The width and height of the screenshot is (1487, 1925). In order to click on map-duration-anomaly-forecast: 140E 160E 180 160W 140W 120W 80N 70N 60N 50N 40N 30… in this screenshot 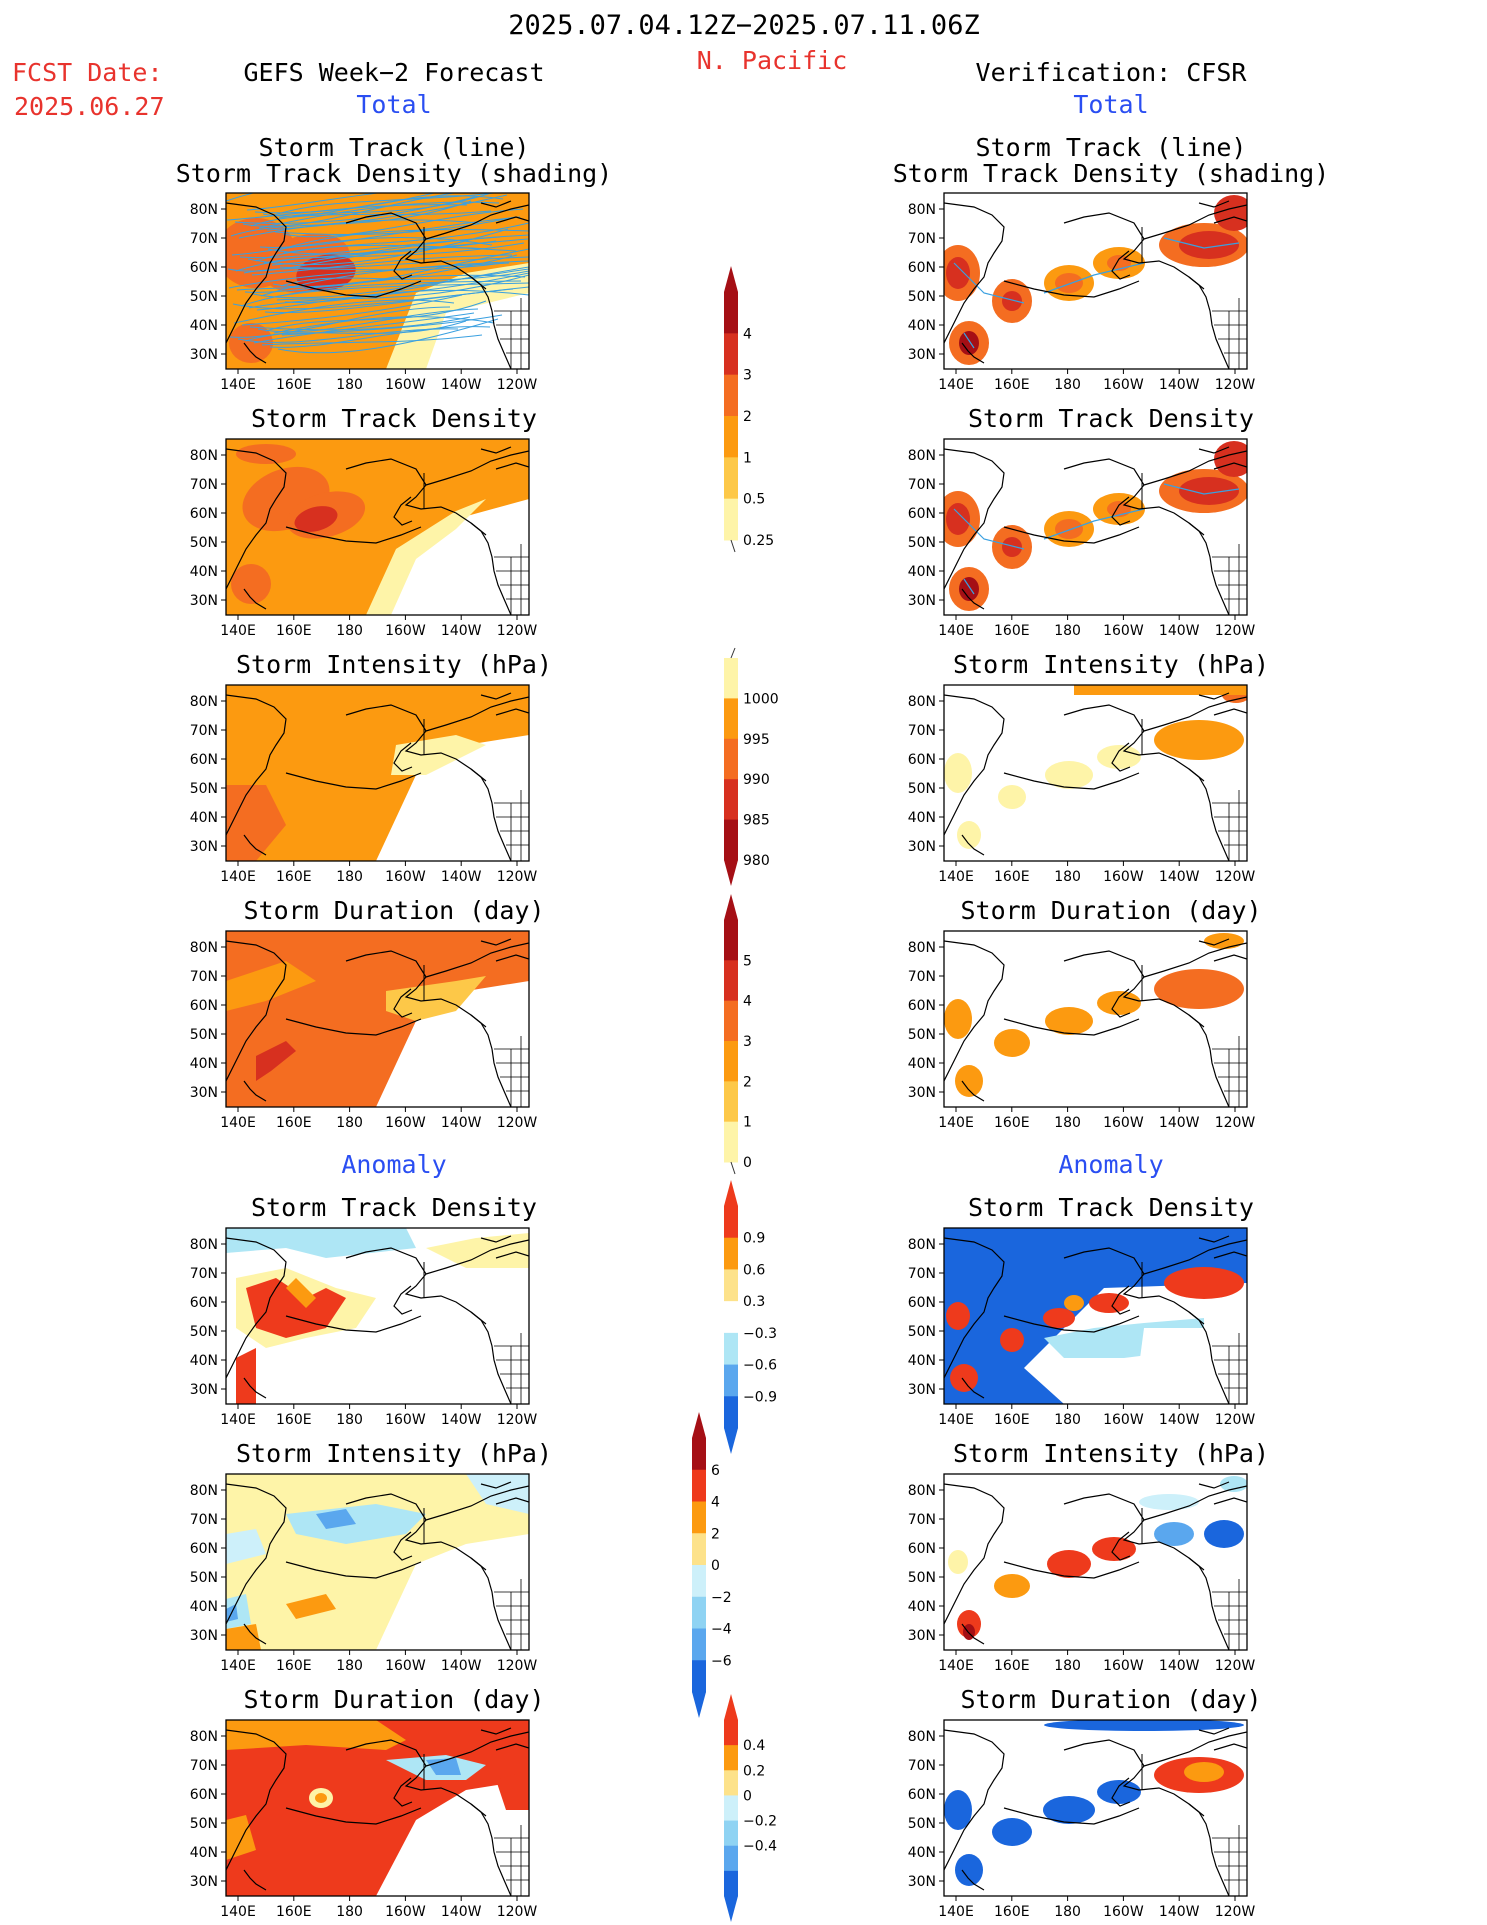, I will do `click(363, 1819)`.